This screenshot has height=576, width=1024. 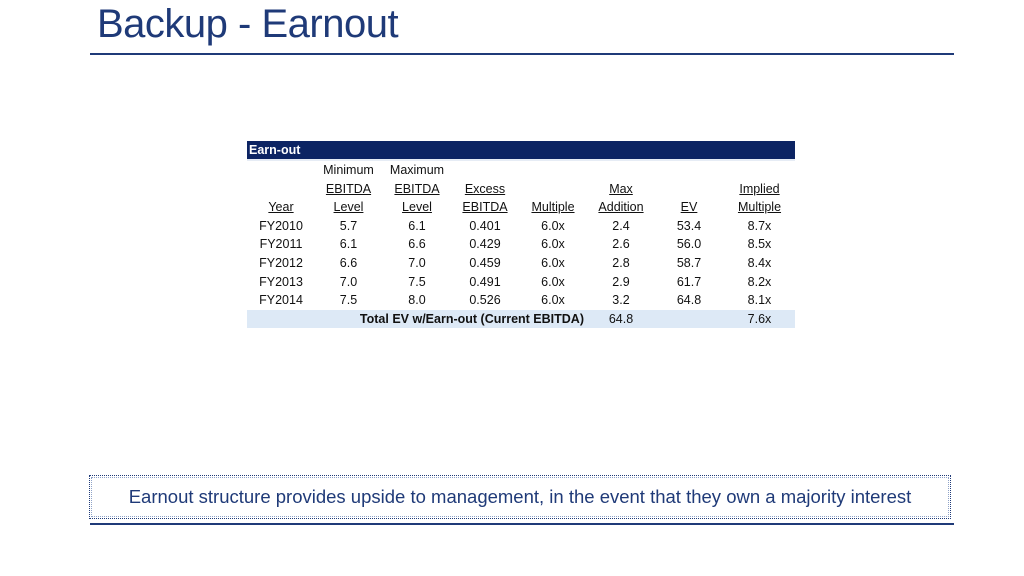 I want to click on table-cell: 61.7, so click(x=689, y=281).